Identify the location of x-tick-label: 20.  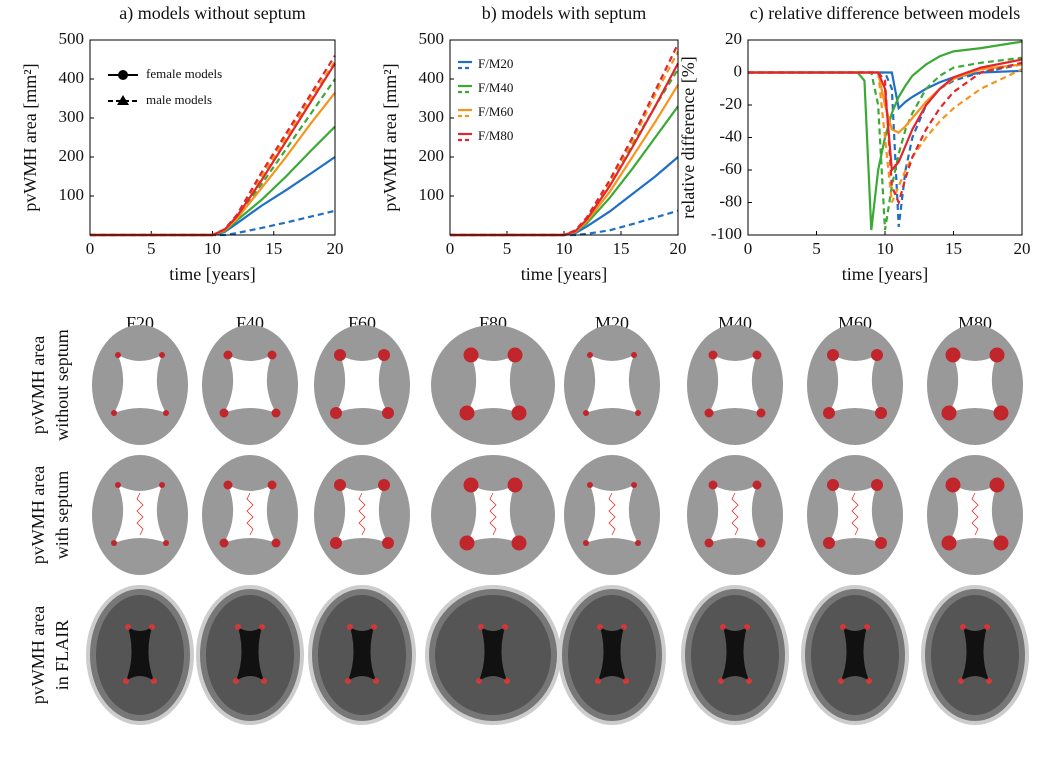
(678, 248).